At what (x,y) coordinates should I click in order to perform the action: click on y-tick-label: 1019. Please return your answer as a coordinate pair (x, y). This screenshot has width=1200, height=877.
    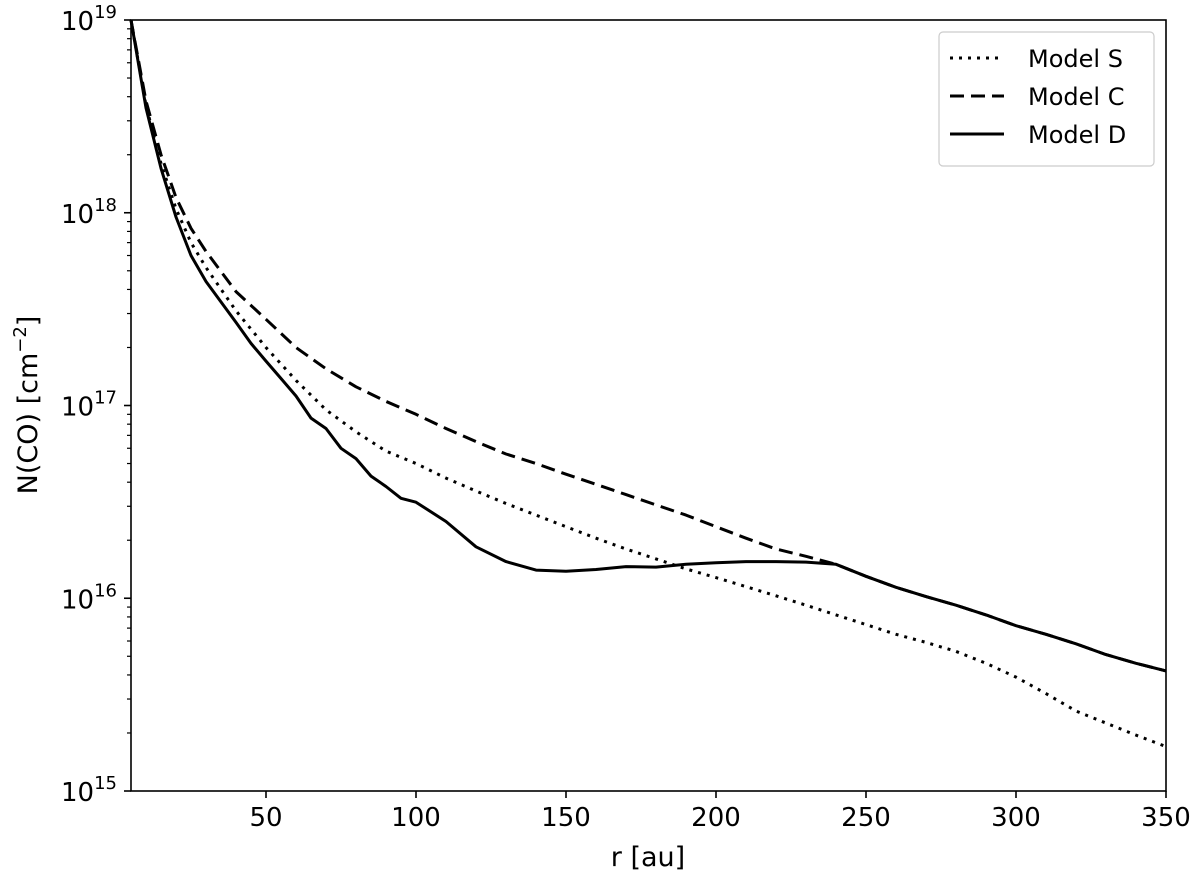
    Looking at the image, I should click on (89, 19).